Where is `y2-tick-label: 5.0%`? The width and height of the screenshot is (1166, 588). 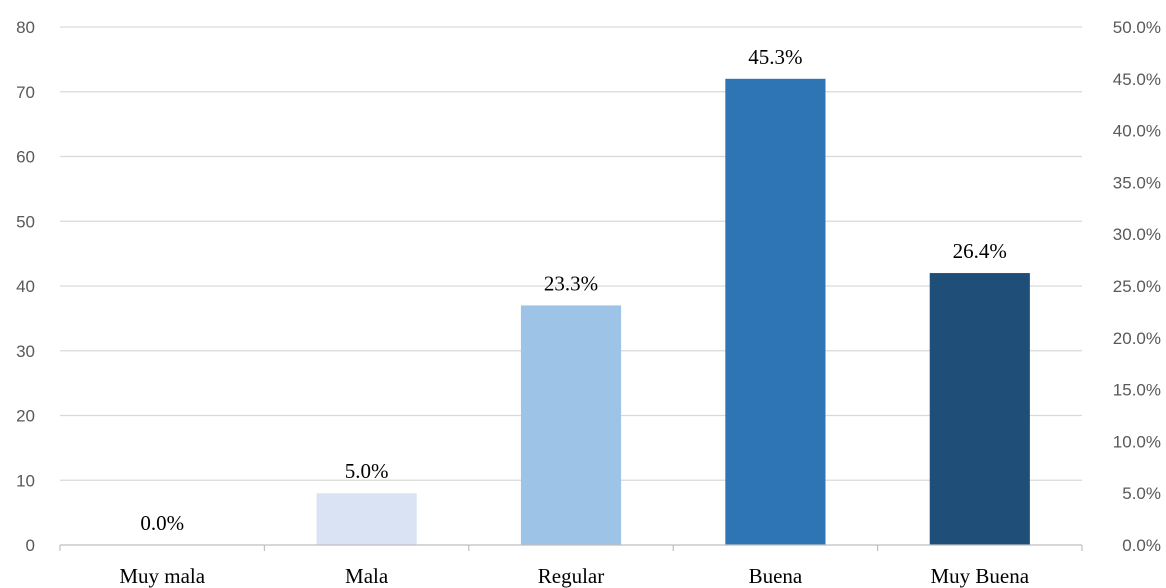
y2-tick-label: 5.0% is located at coordinates (1141, 493).